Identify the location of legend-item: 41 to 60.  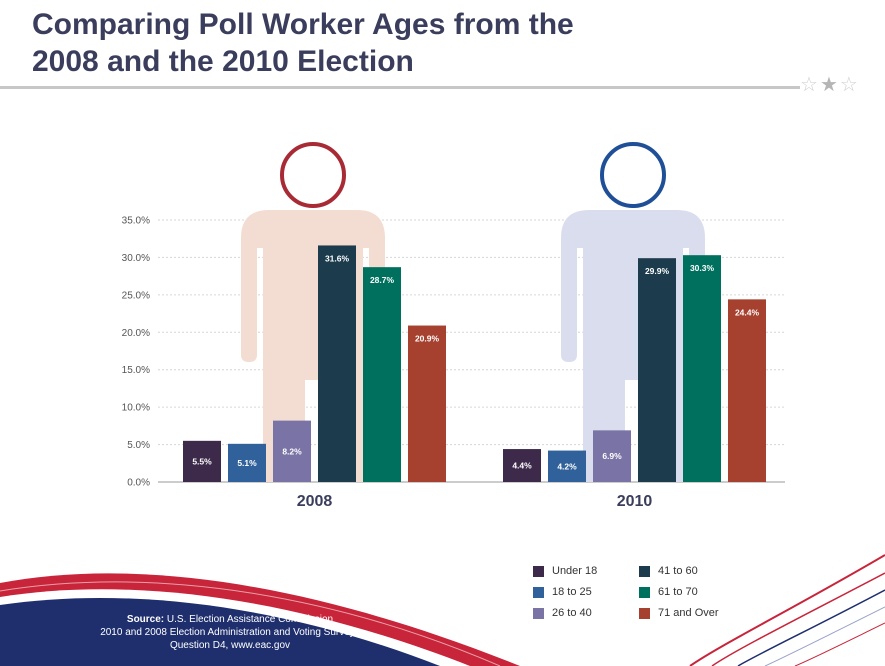
(694, 571).